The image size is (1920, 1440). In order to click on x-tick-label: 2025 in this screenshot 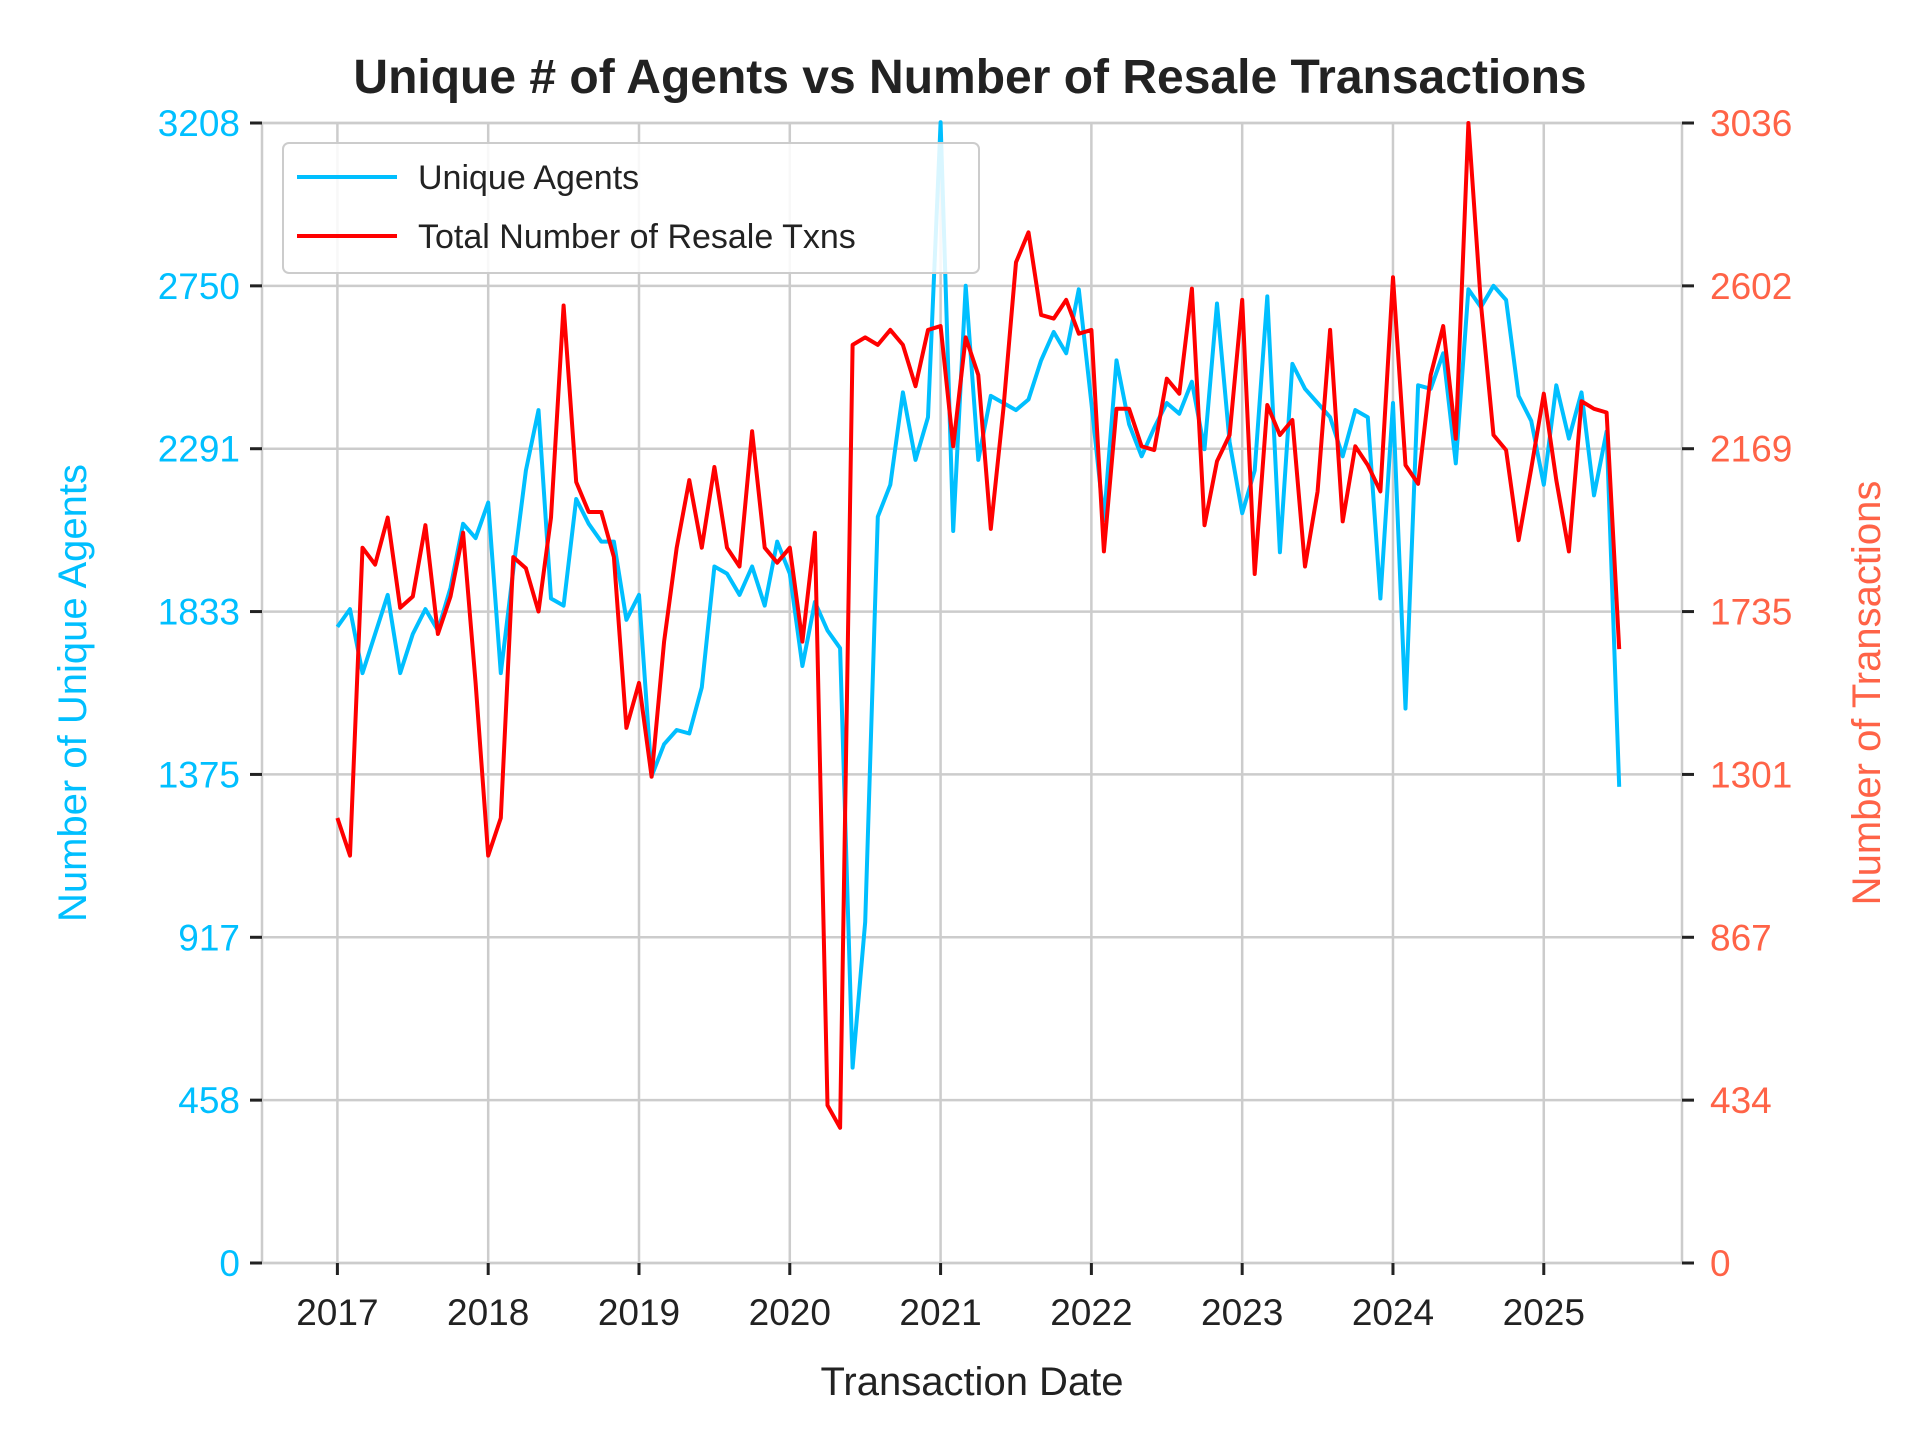, I will do `click(1544, 1312)`.